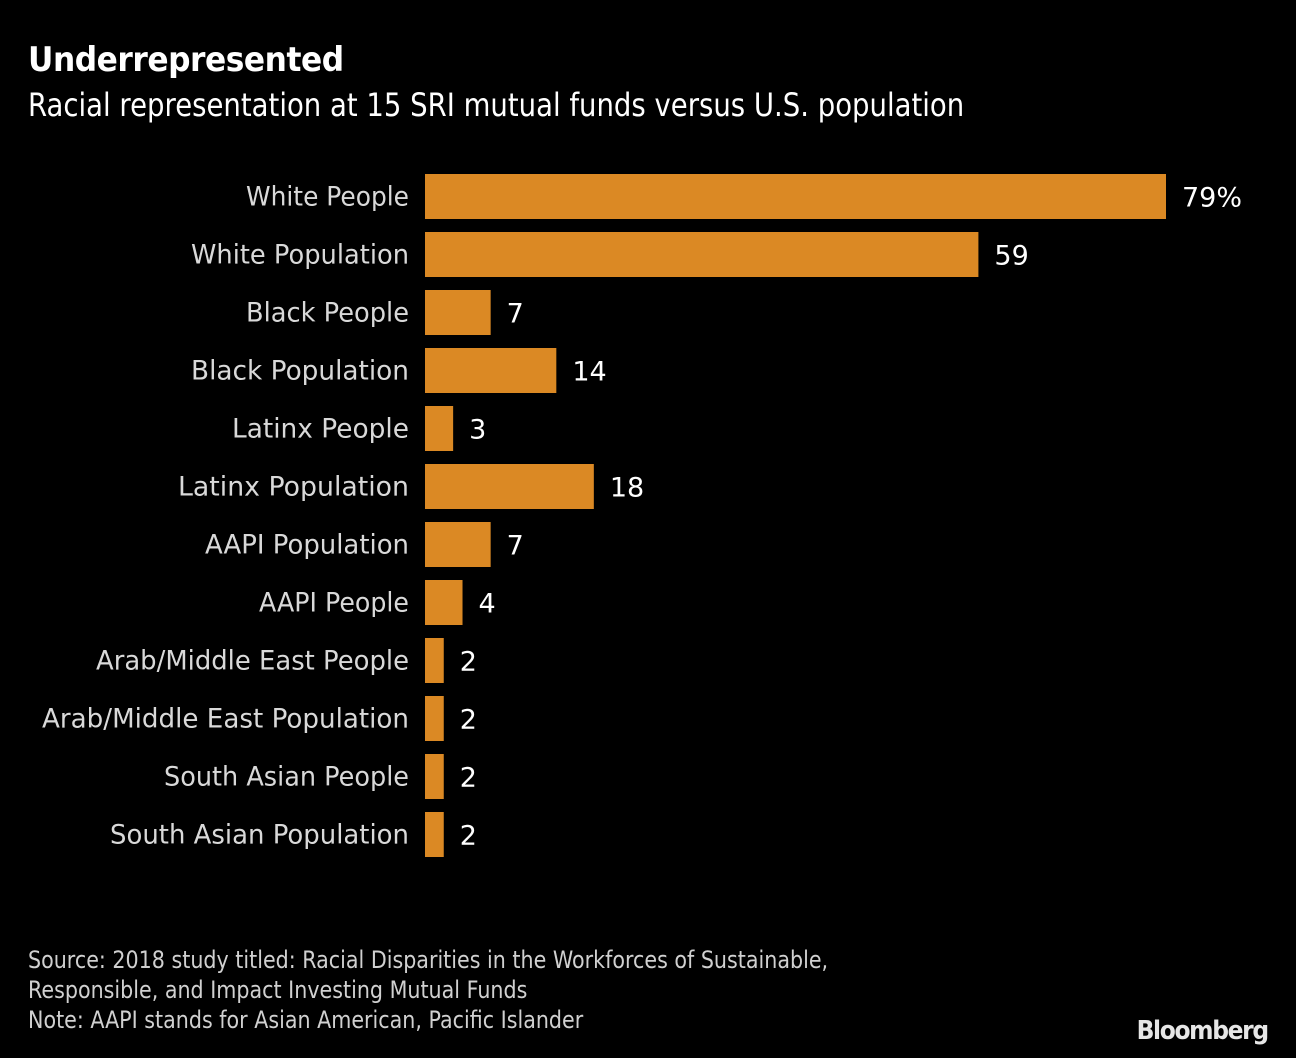  What do you see at coordinates (300, 371) in the screenshot?
I see `category-label: Black Population` at bounding box center [300, 371].